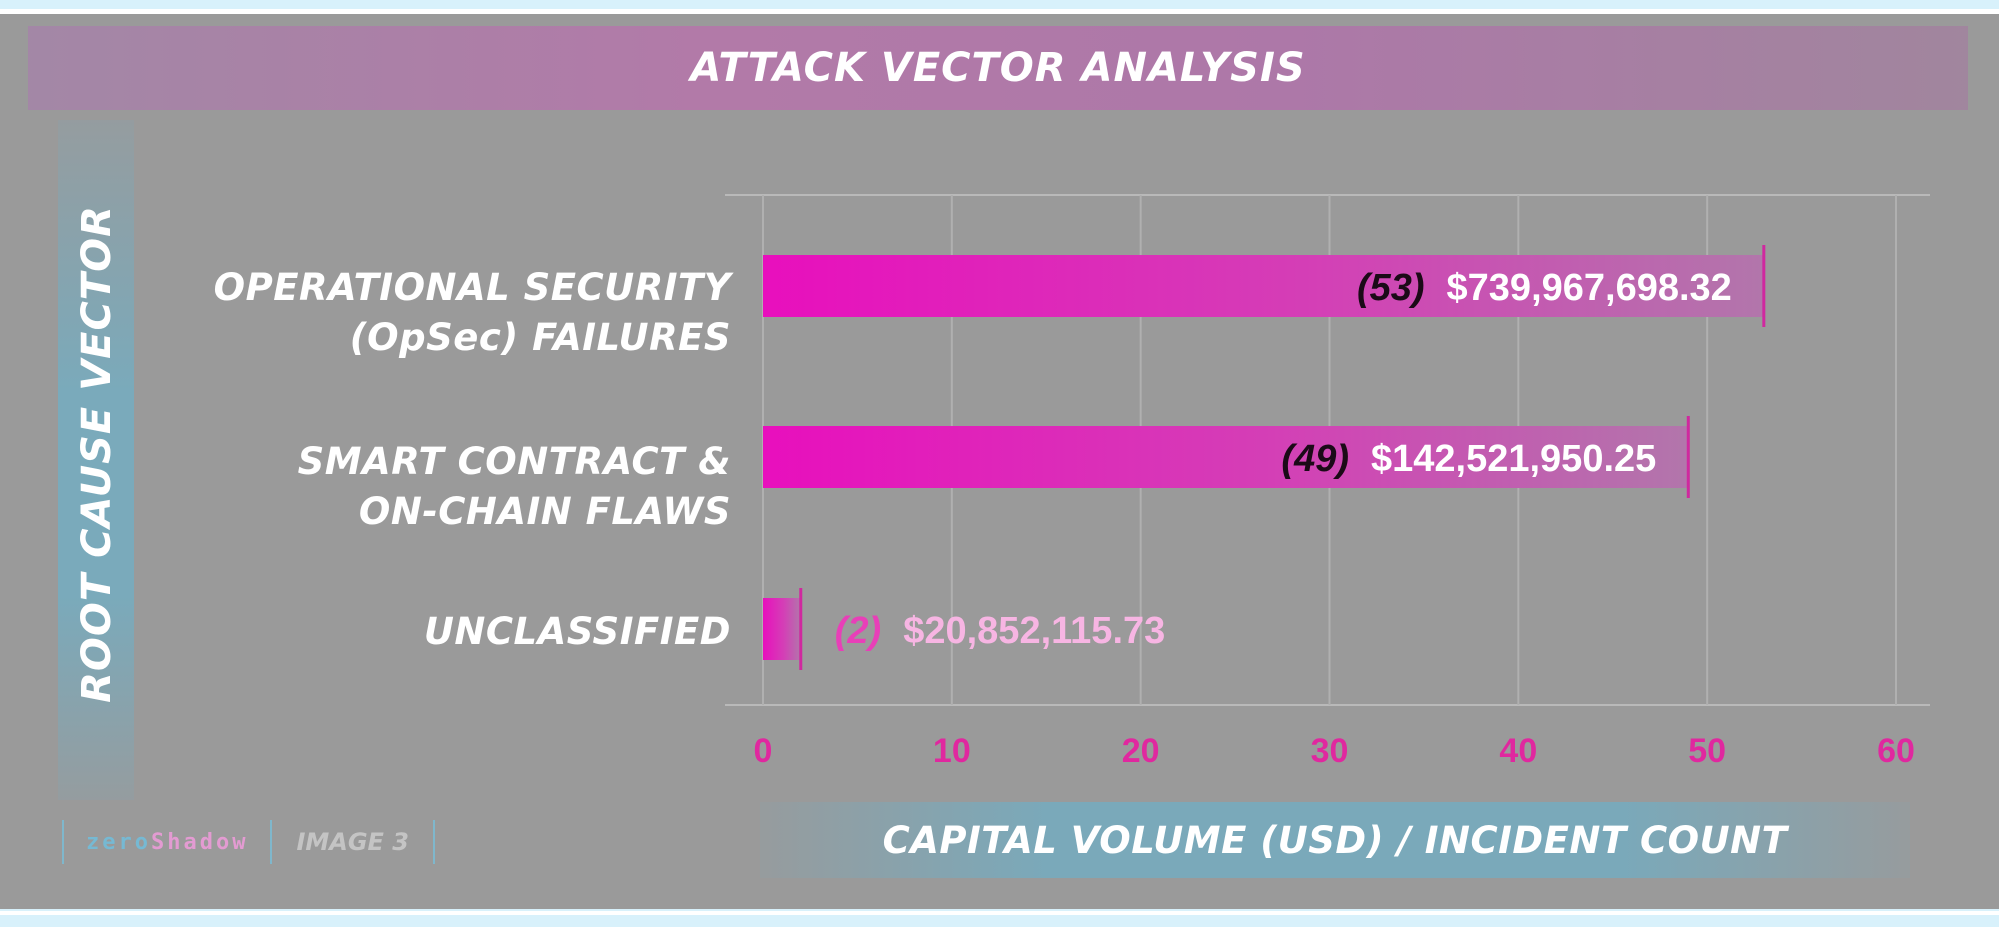 The height and width of the screenshot is (927, 1999). What do you see at coordinates (96, 460) in the screenshot?
I see `y-axis-label-band` at bounding box center [96, 460].